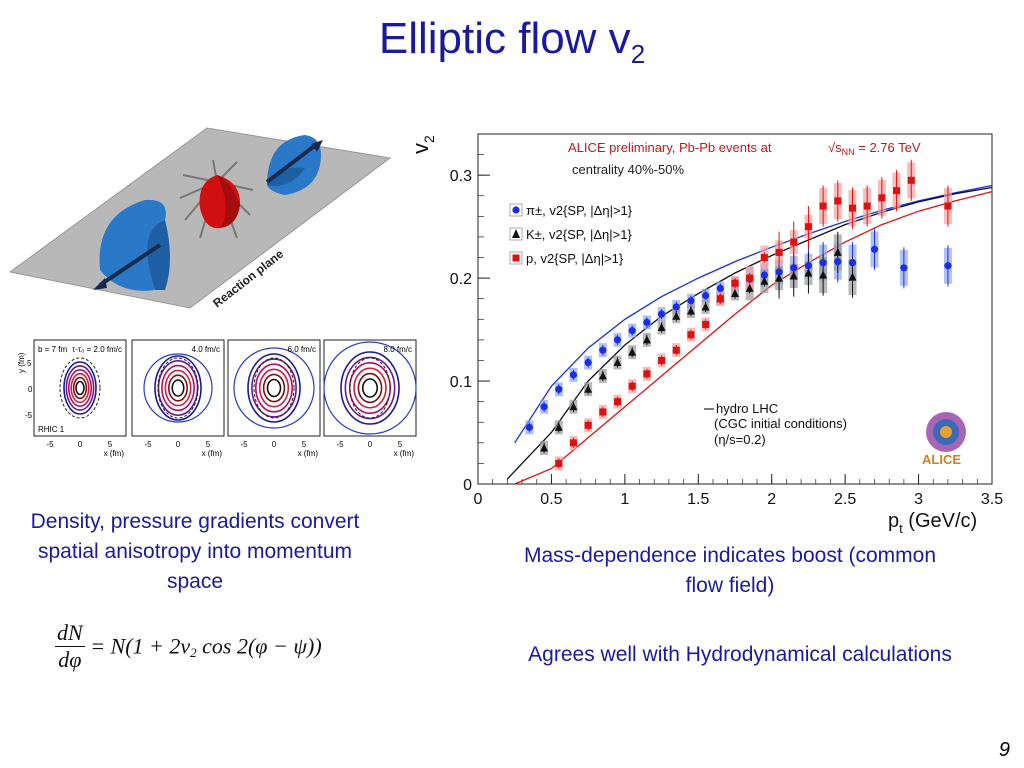 The image size is (1024, 768). What do you see at coordinates (992, 499) in the screenshot?
I see `x-tick-label: 3.5` at bounding box center [992, 499].